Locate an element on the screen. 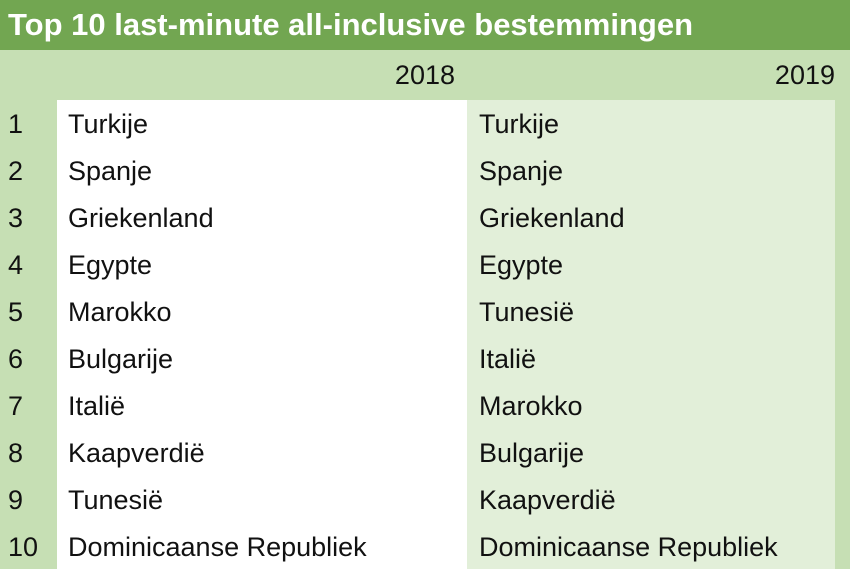 The image size is (850, 569). rank: 4 is located at coordinates (16, 265).